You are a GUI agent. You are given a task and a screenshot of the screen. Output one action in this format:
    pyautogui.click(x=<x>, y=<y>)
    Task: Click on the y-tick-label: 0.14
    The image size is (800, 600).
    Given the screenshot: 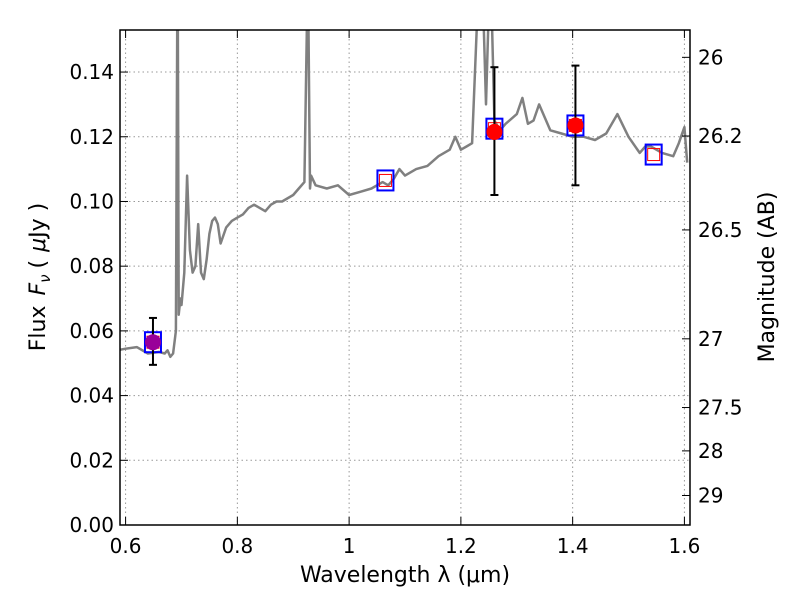 What is the action you would take?
    pyautogui.click(x=91, y=72)
    